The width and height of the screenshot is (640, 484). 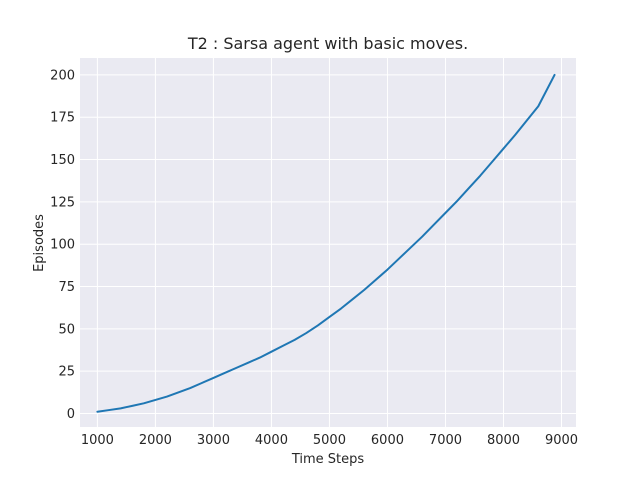 I want to click on x-tick-label: 1000, so click(x=97, y=440).